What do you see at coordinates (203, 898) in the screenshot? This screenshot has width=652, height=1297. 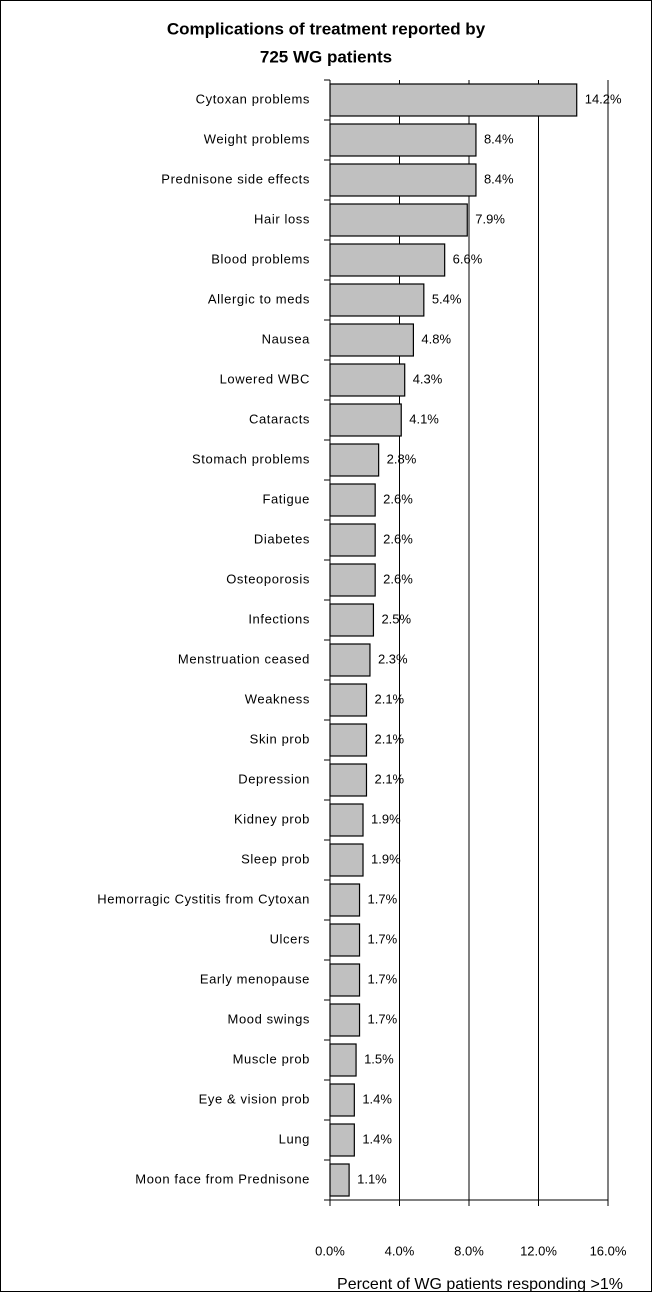 I see `y-tick-label: Hemorragic Cystitis from Cytoxan` at bounding box center [203, 898].